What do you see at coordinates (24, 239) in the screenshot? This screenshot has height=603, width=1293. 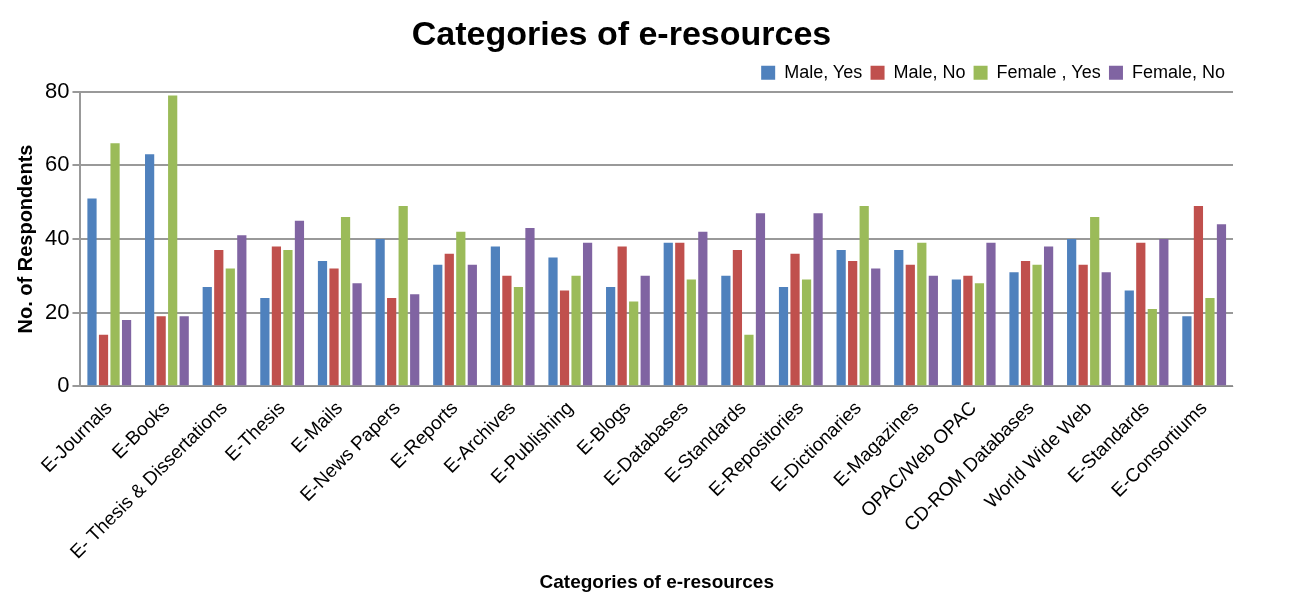 I see `y-axis-title: No. of Respondents` at bounding box center [24, 239].